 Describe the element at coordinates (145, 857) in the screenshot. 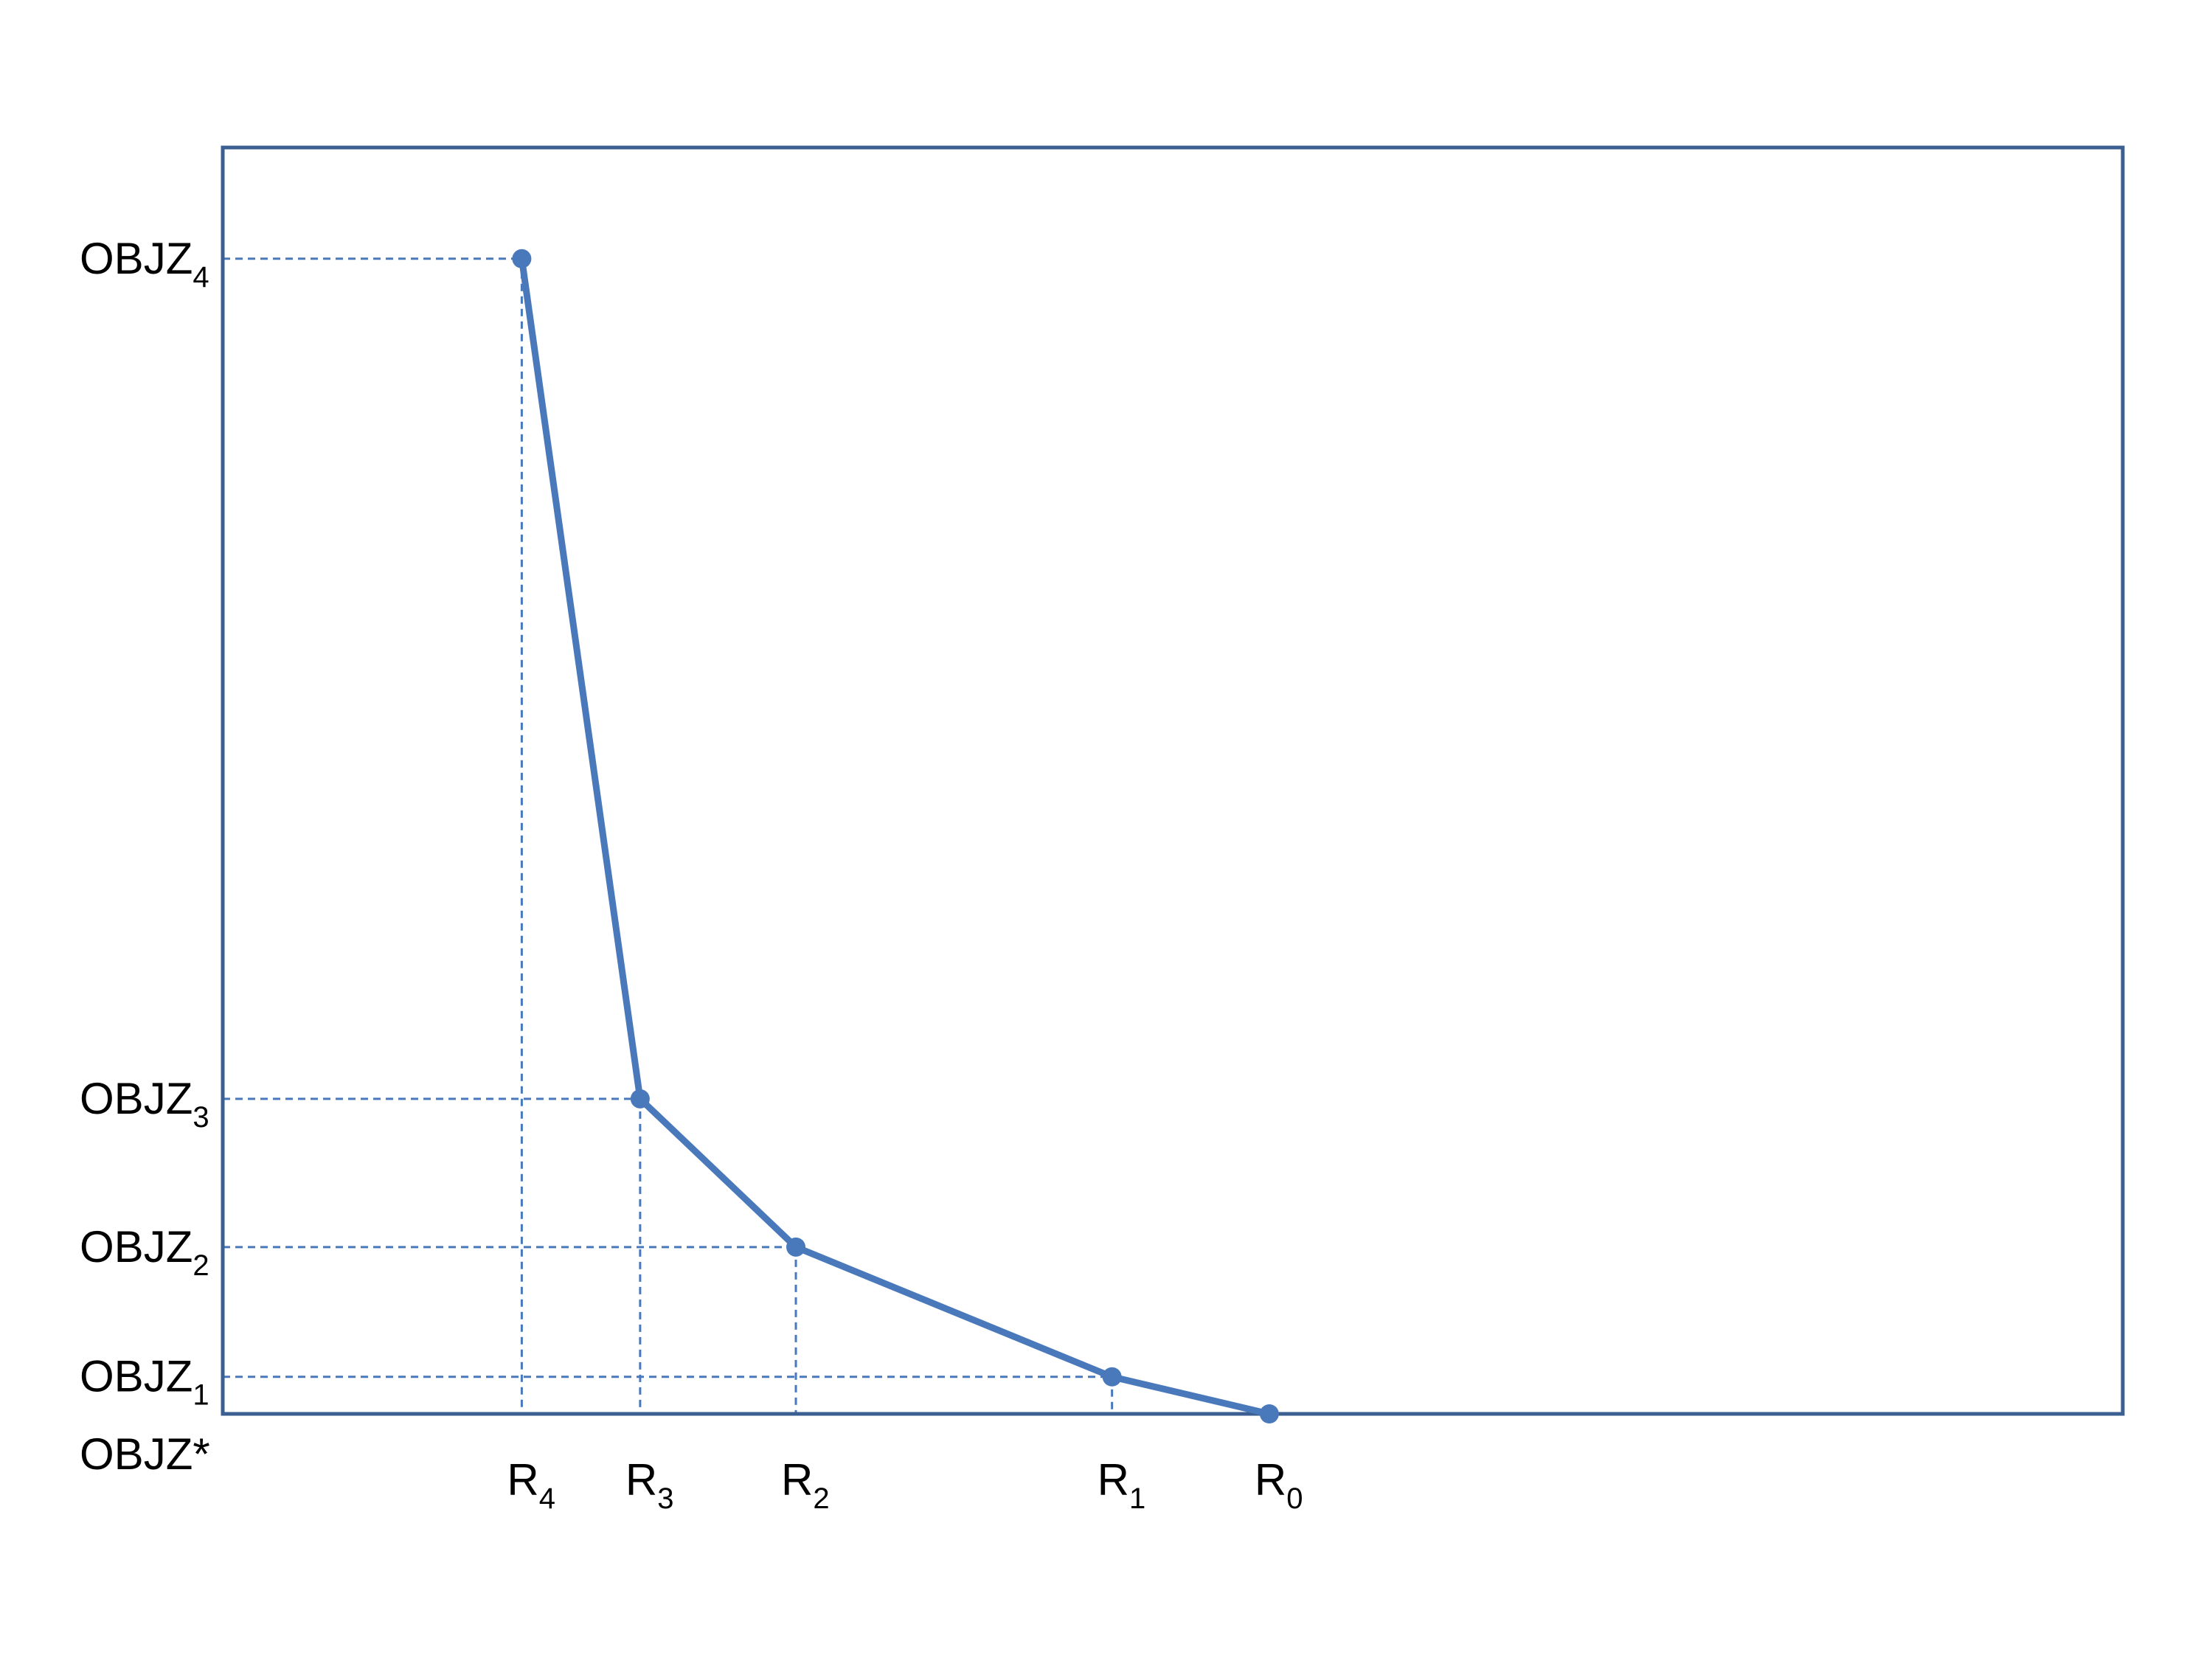

I see `y-tick-labels: OBJZ4 OBJZ3 OBJZ2 OBJZ1 OBJZ*` at that location.